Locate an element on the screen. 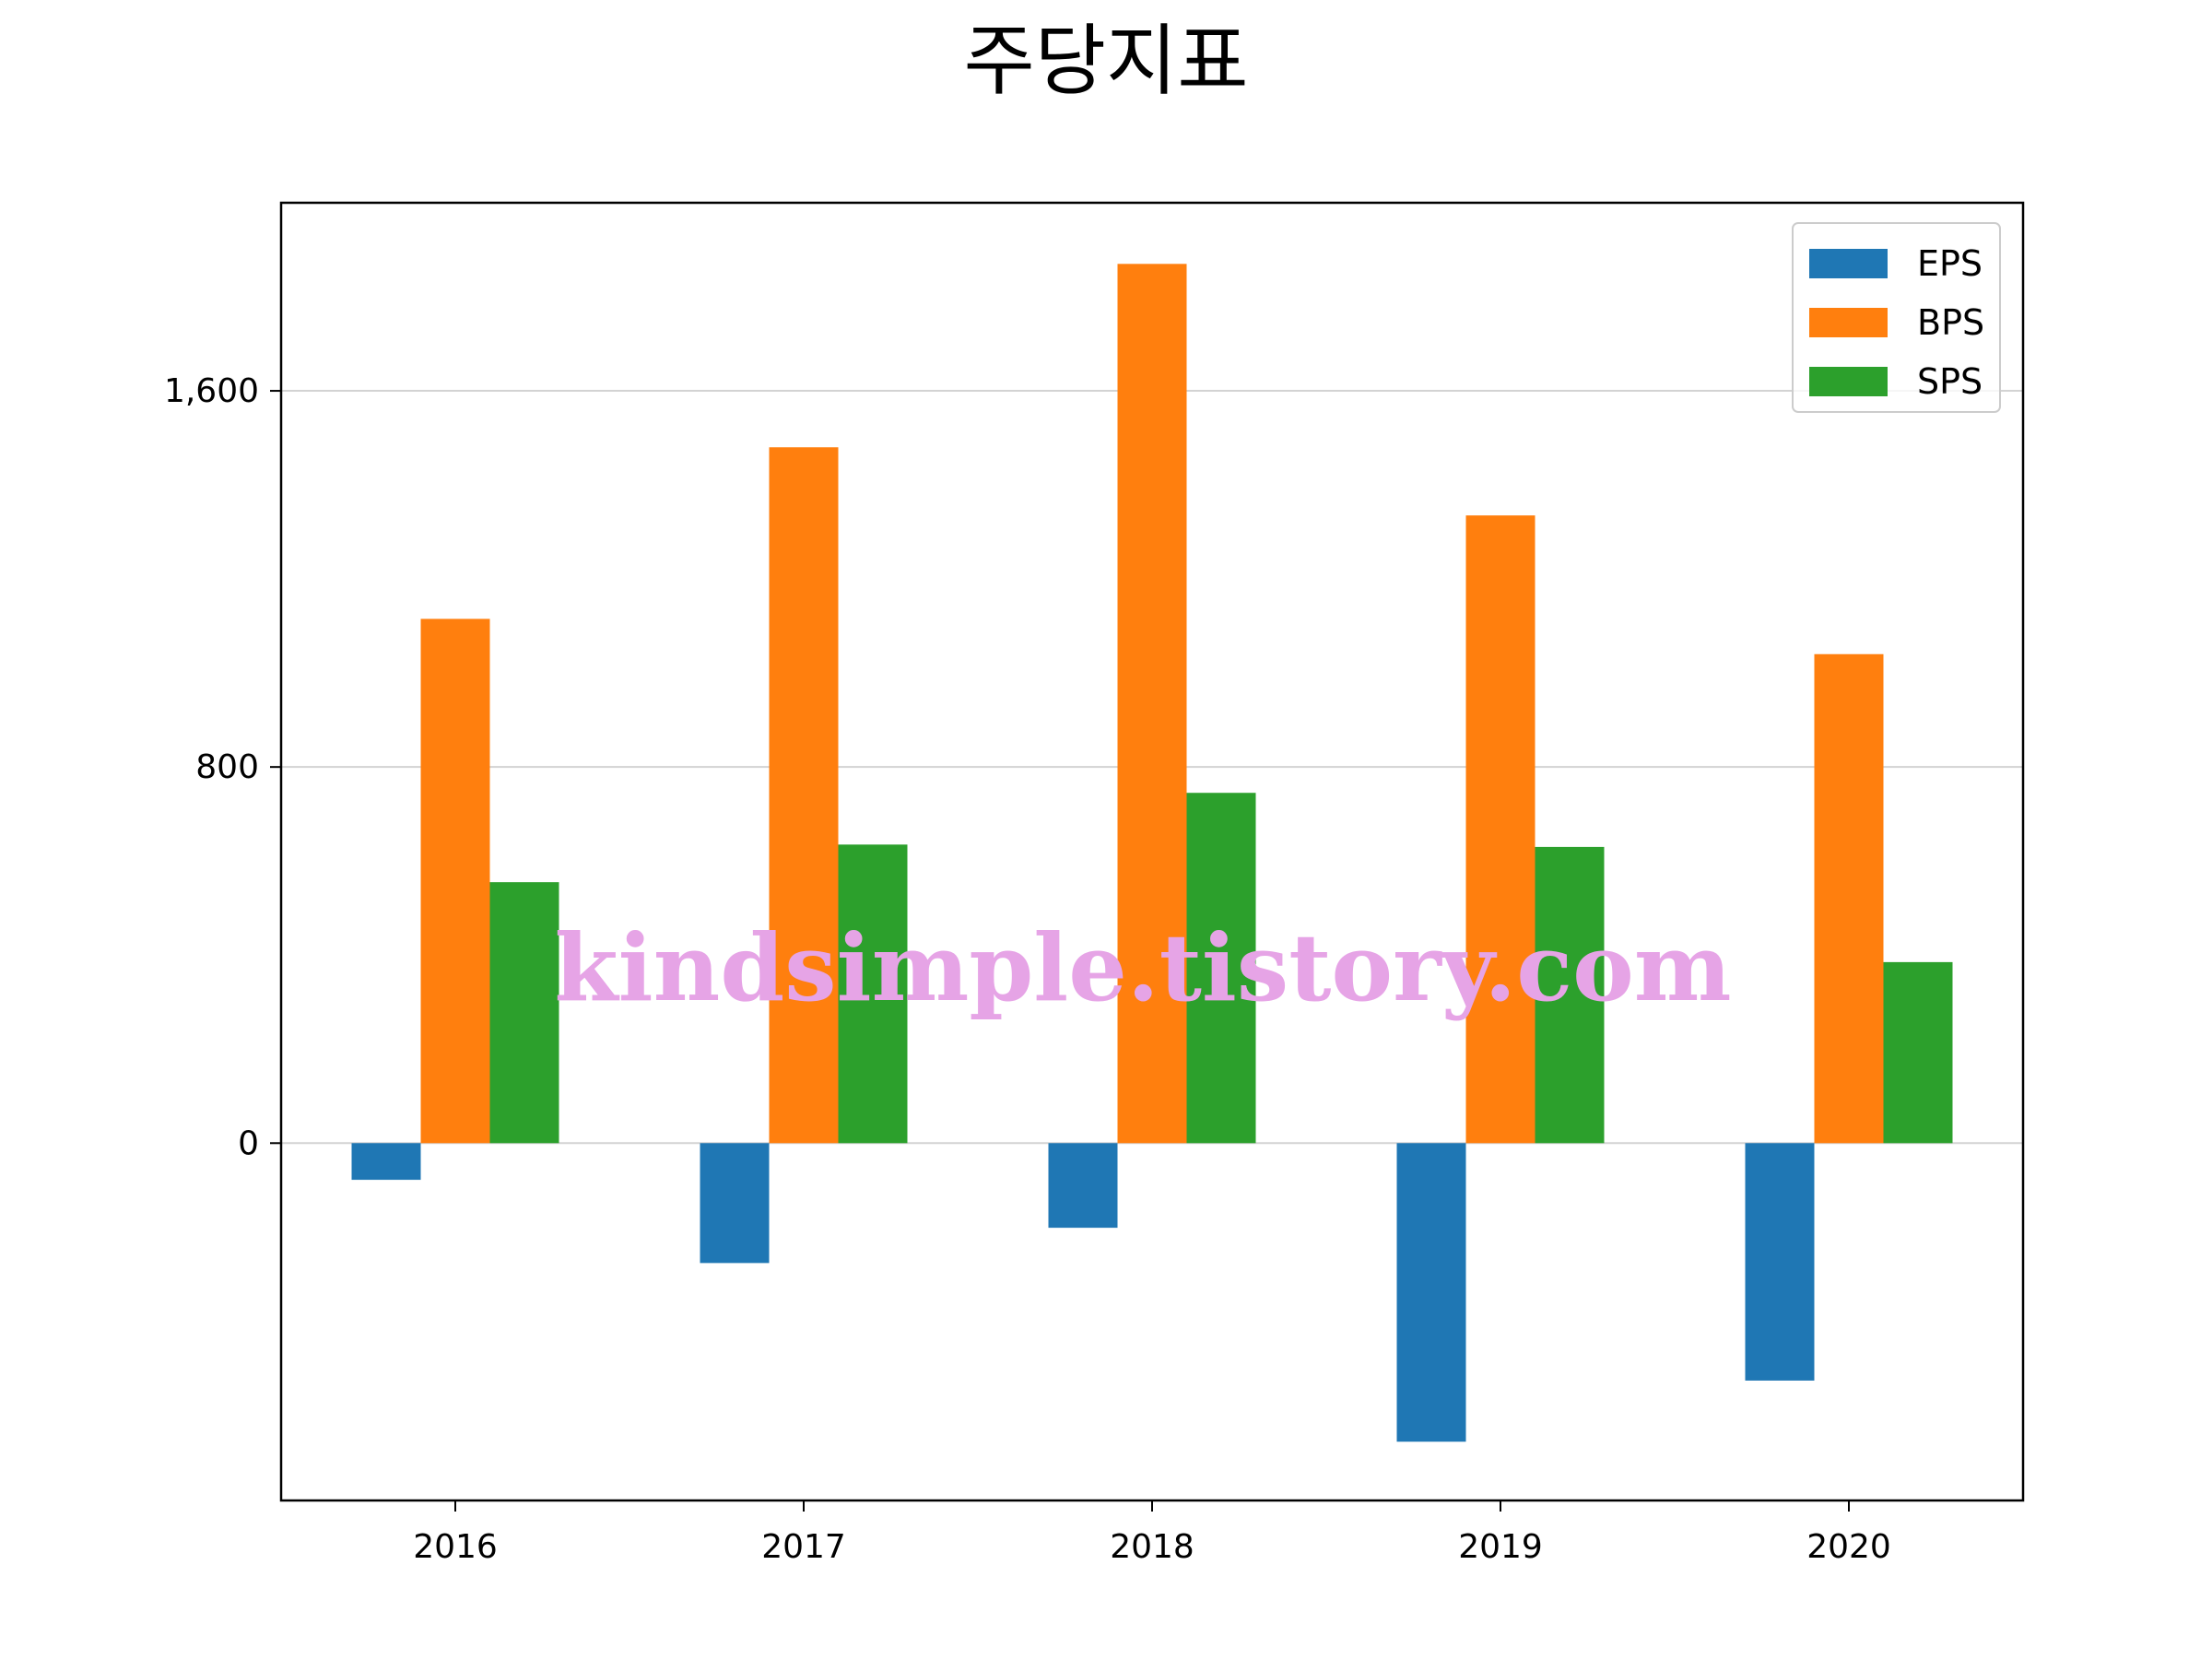 Image resolution: width=2212 pixels, height=1659 pixels. y-tick-label: 0 is located at coordinates (248, 1143).